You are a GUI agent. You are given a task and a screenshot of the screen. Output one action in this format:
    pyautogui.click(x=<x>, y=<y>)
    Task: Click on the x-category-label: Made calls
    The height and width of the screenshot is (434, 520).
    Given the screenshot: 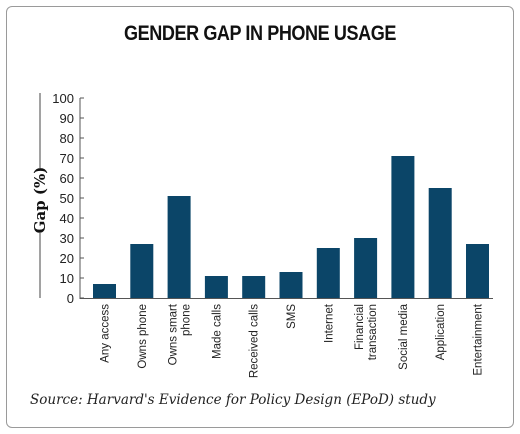 What is the action you would take?
    pyautogui.click(x=217, y=331)
    